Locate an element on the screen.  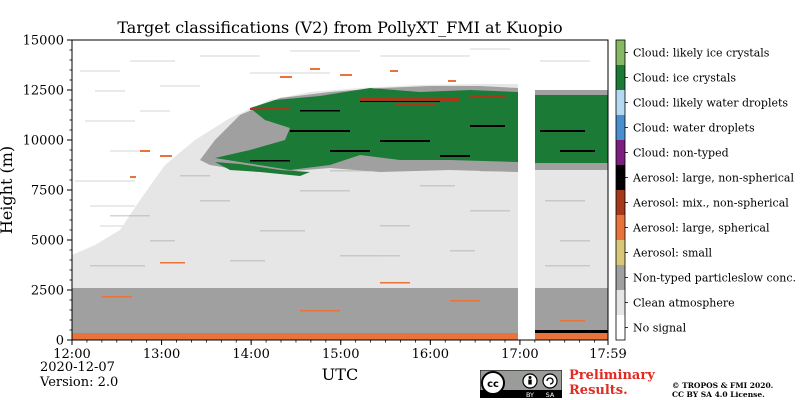
legend-label: Clean atmosphere is located at coordinates (684, 303).